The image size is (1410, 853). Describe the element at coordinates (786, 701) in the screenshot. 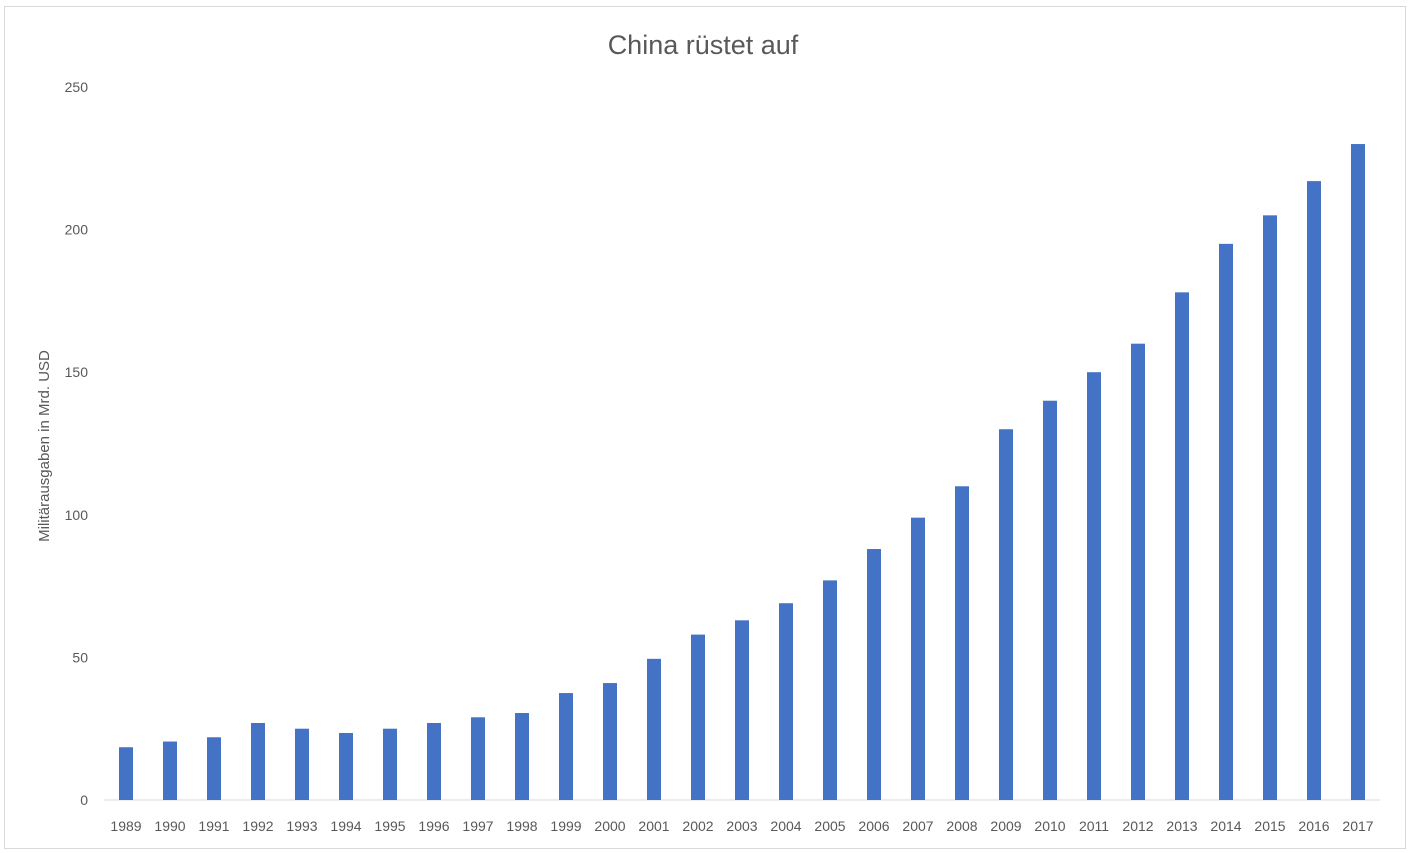

I see `bar-2004` at that location.